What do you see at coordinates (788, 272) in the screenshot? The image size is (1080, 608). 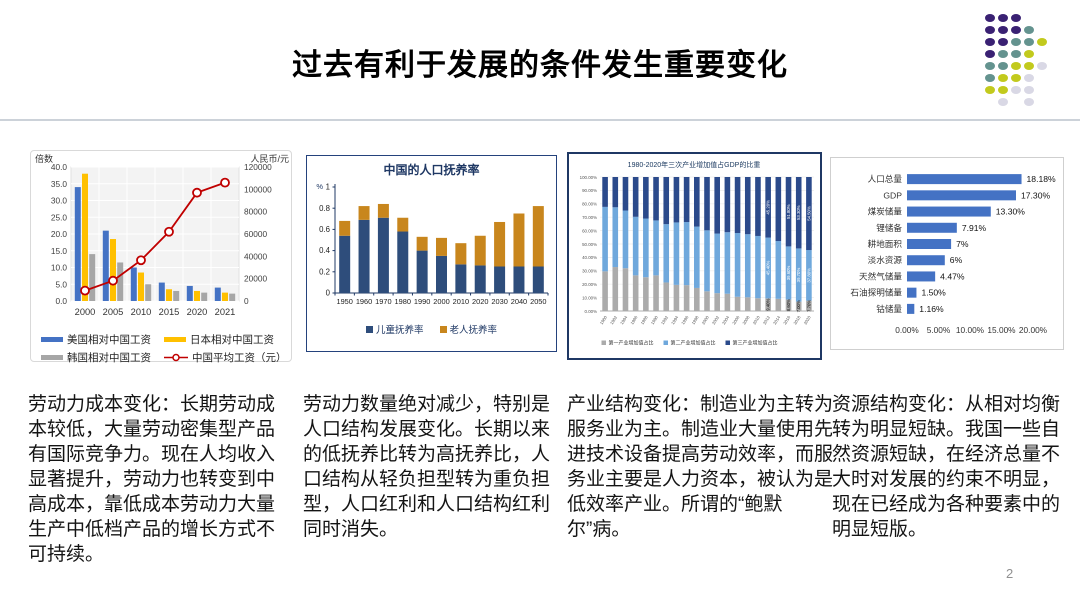 I see `svg-text: 39.60%` at bounding box center [788, 272].